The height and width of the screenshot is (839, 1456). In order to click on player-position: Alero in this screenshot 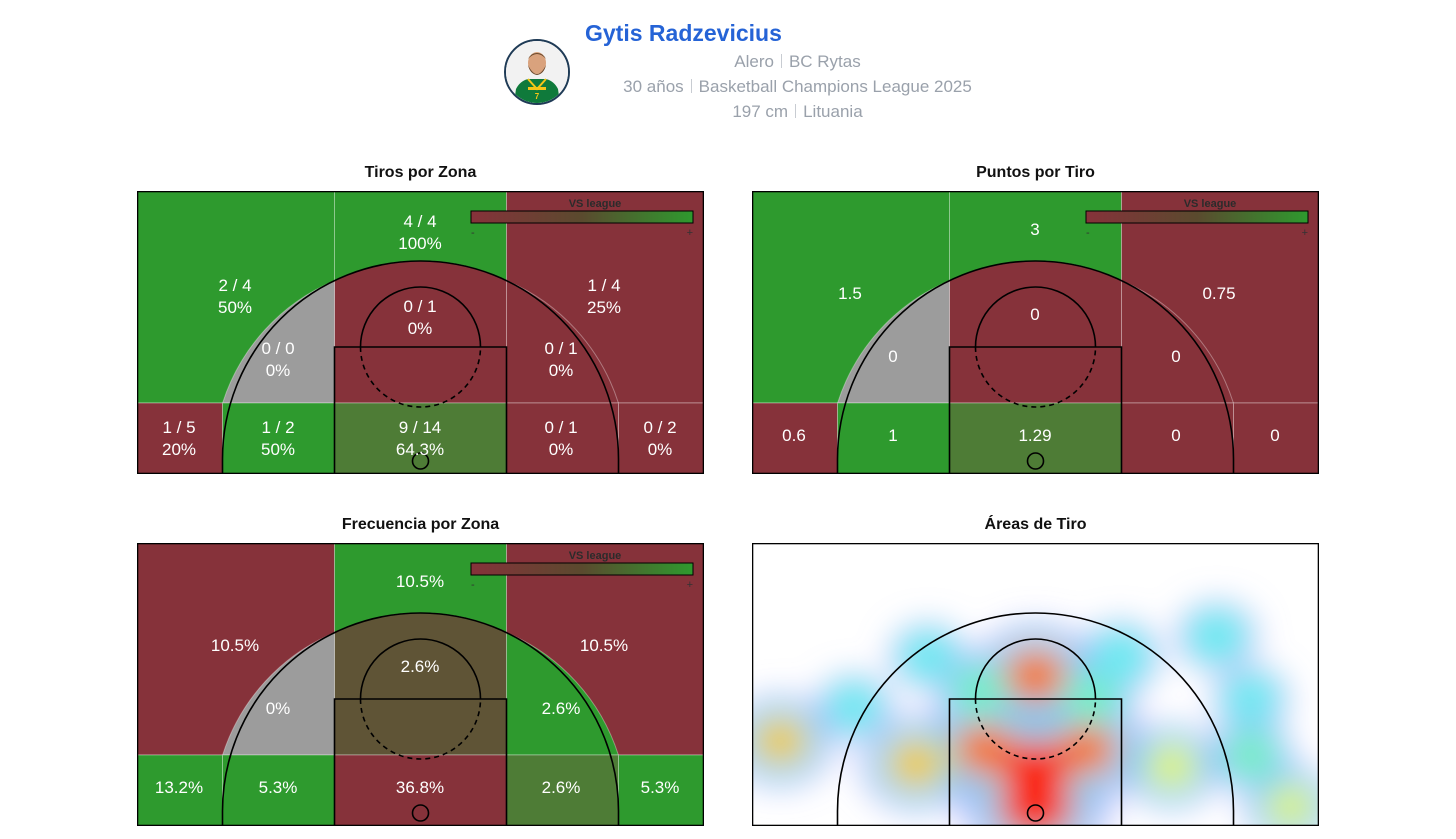, I will do `click(754, 61)`.